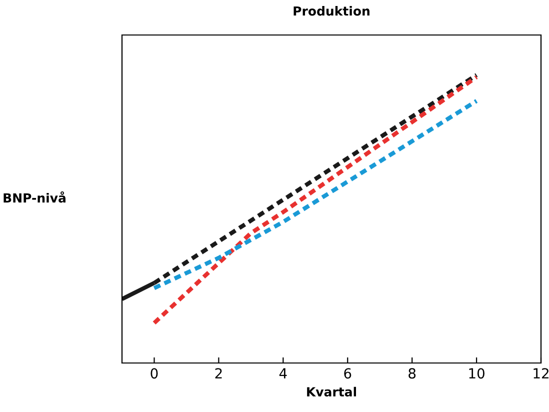  I want to click on x-tick-label: 12, so click(541, 373).